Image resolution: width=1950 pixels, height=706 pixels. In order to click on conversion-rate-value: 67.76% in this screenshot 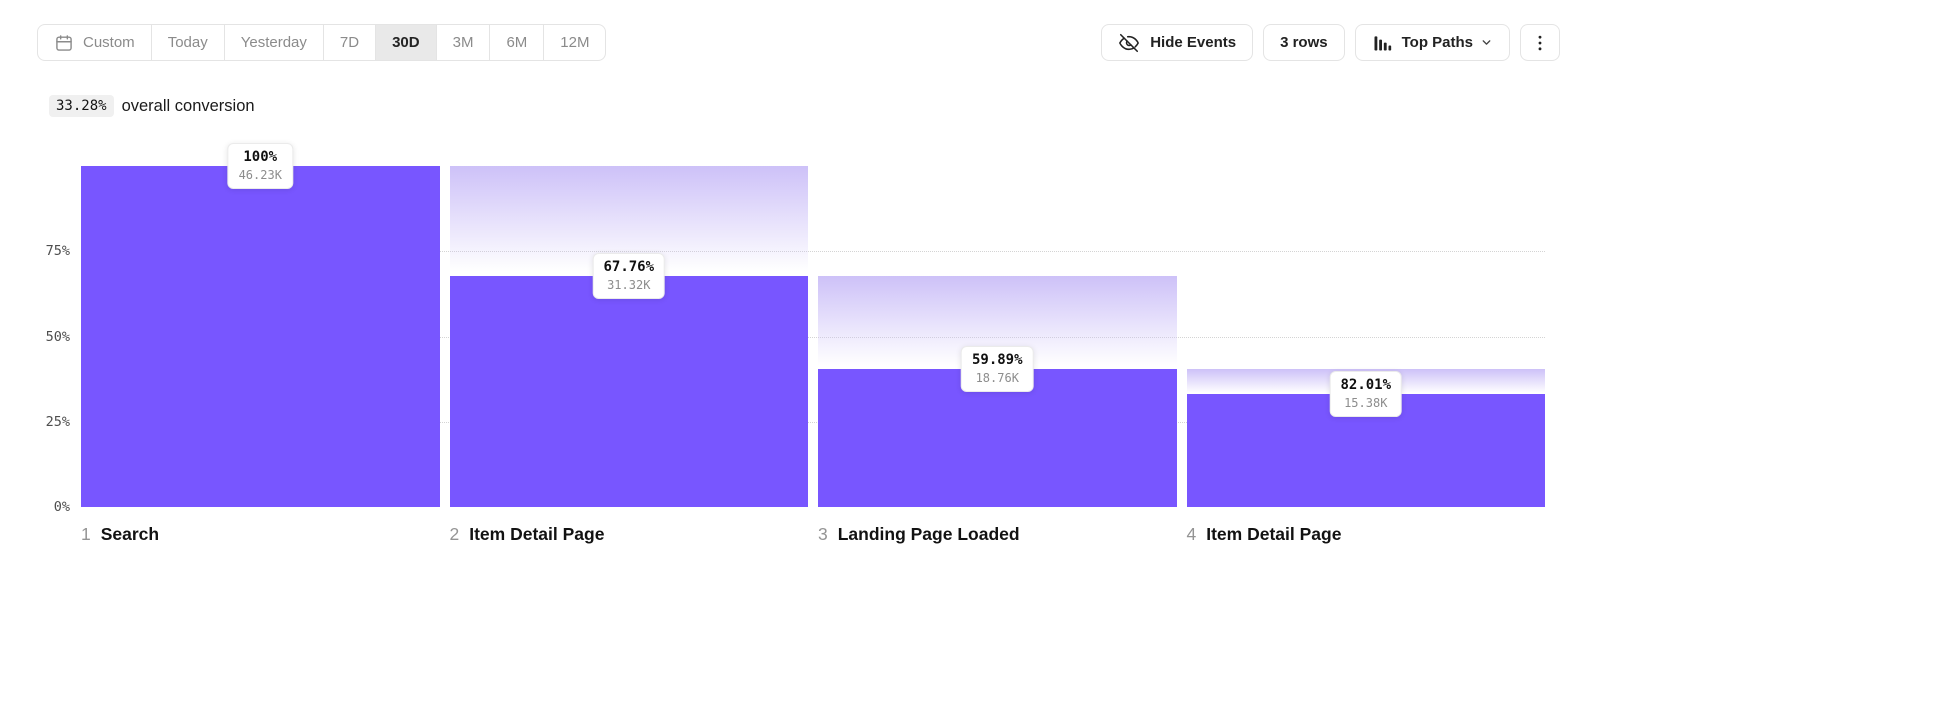, I will do `click(629, 266)`.